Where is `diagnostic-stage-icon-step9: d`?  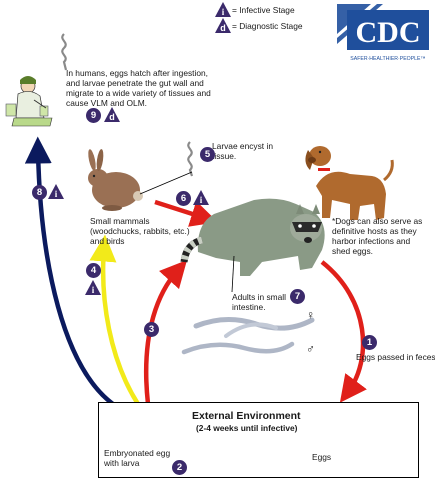 diagnostic-stage-icon-step9: d is located at coordinates (112, 114).